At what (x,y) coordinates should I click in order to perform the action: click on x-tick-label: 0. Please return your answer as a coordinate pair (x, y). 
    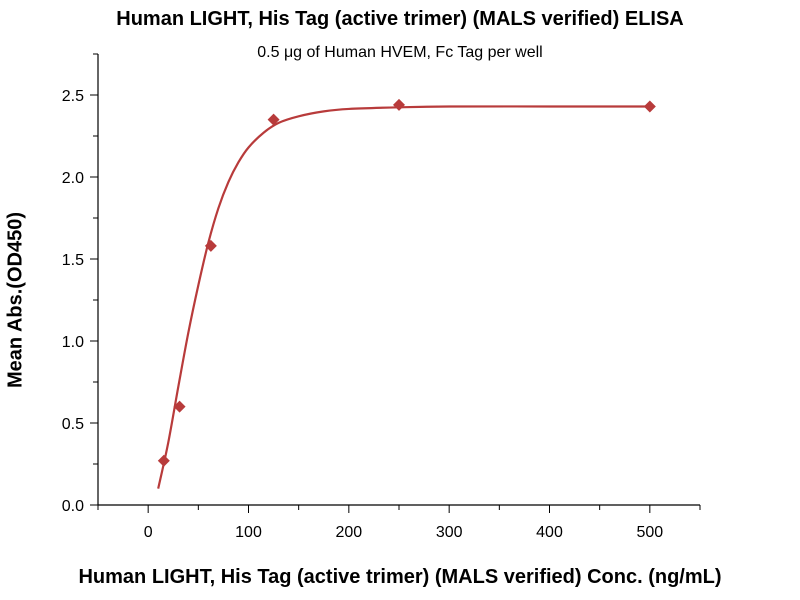
    Looking at the image, I should click on (148, 532).